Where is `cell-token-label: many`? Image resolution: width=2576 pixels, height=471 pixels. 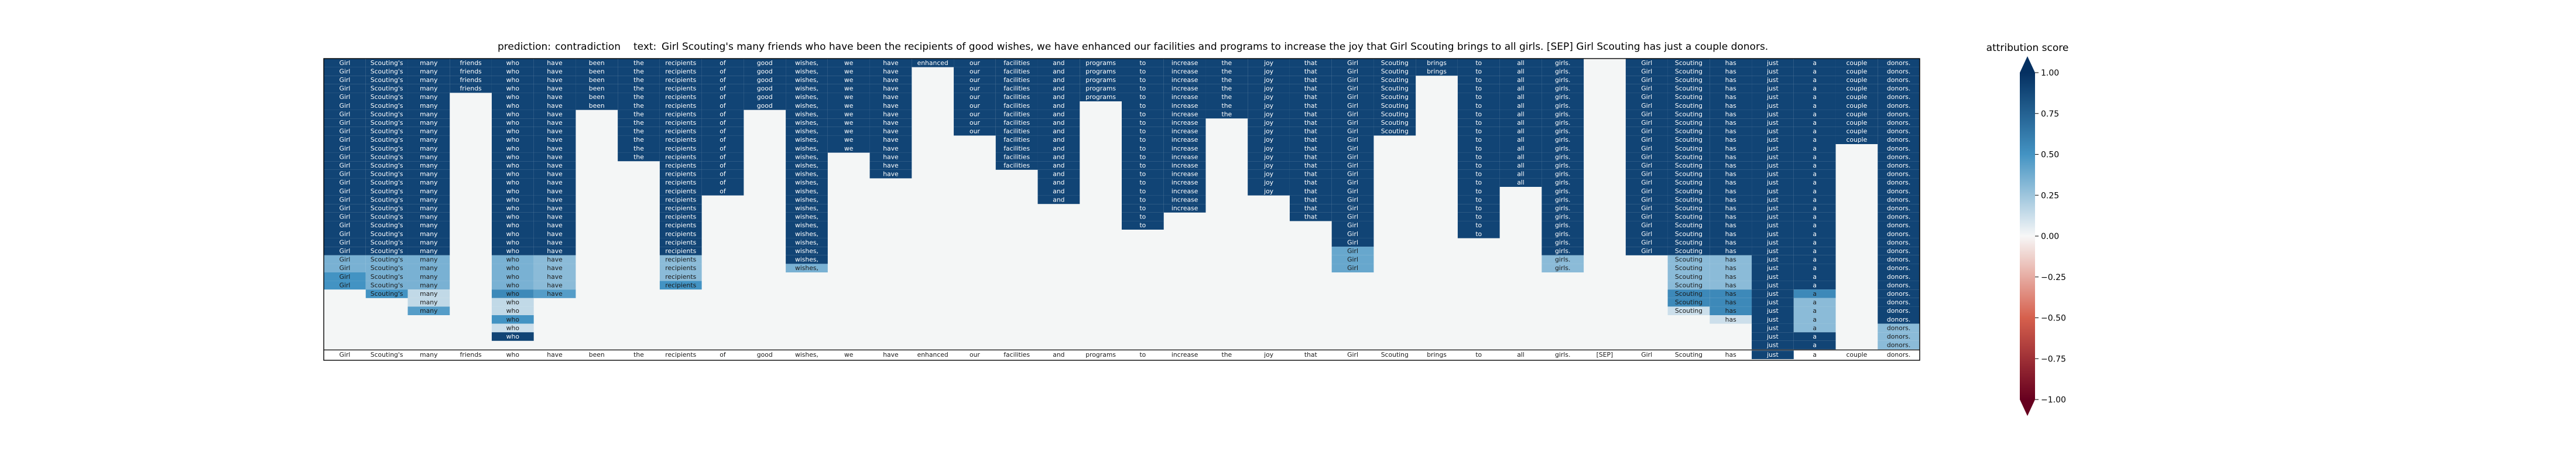 cell-token-label: many is located at coordinates (429, 294).